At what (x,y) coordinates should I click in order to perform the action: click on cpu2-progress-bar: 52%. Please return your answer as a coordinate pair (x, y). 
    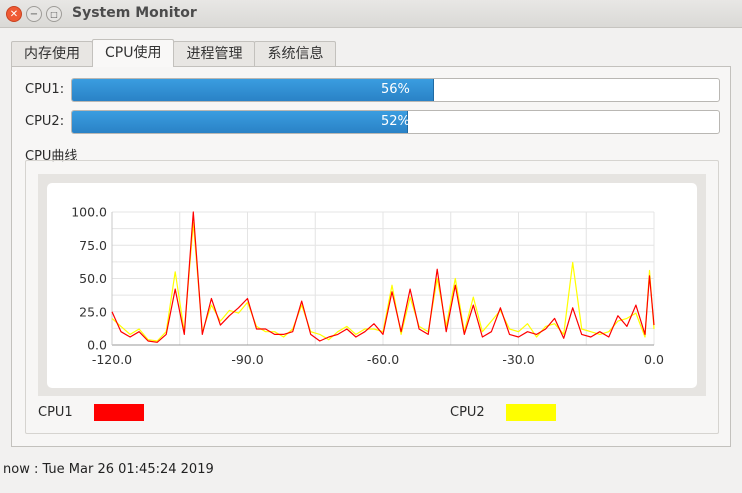
    Looking at the image, I should click on (395, 122).